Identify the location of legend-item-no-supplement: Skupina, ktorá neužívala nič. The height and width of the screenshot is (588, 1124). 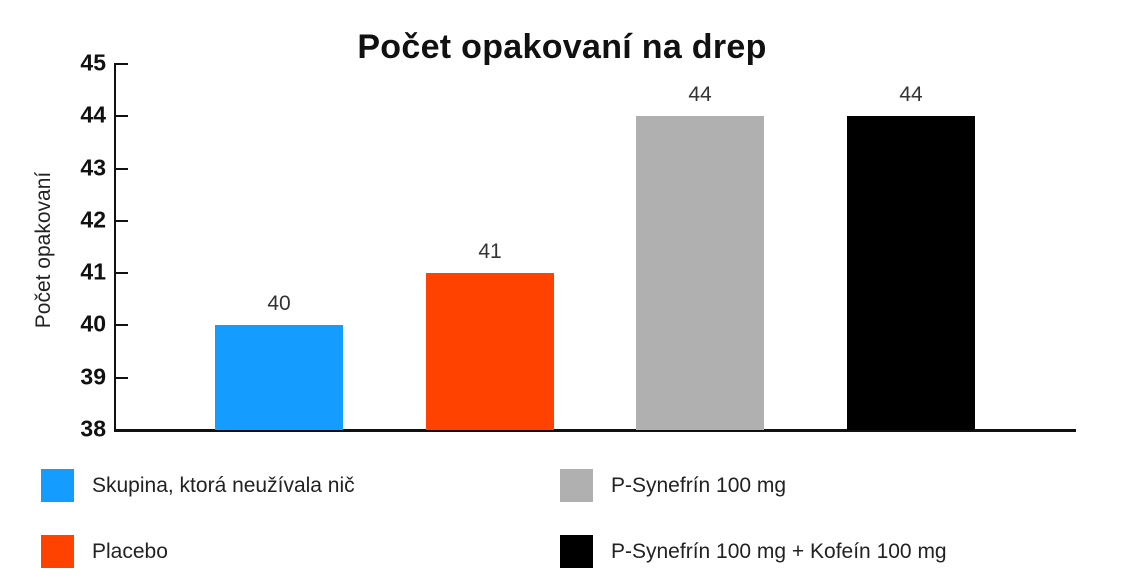
(198, 485).